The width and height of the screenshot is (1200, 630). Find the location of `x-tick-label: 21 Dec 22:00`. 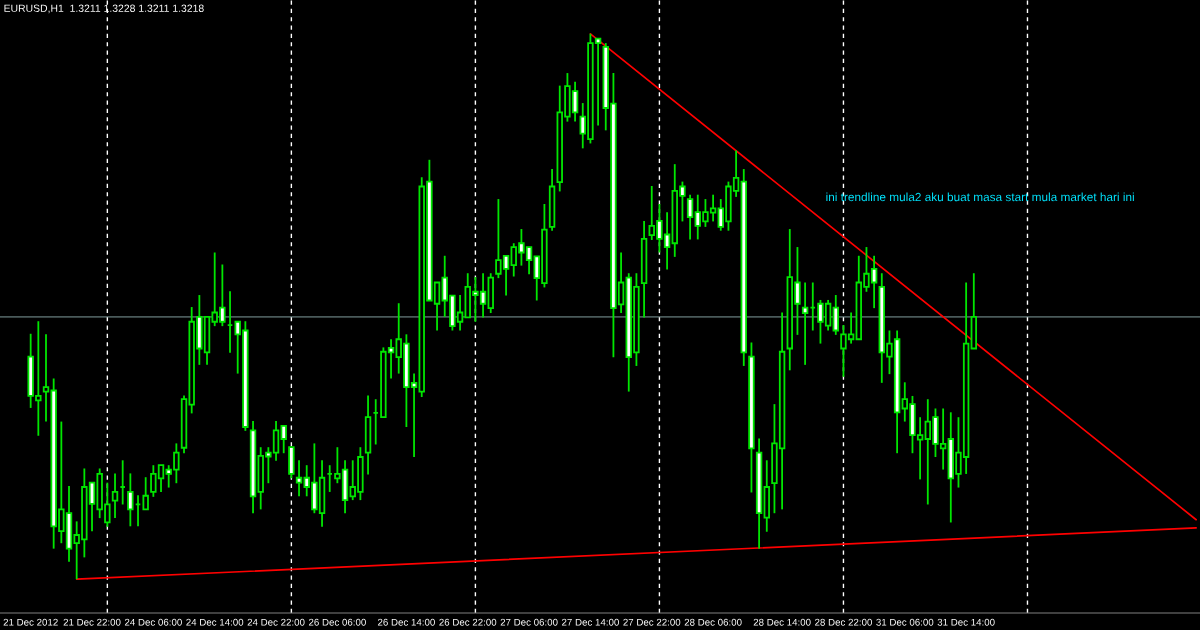

x-tick-label: 21 Dec 22:00 is located at coordinates (92, 622).